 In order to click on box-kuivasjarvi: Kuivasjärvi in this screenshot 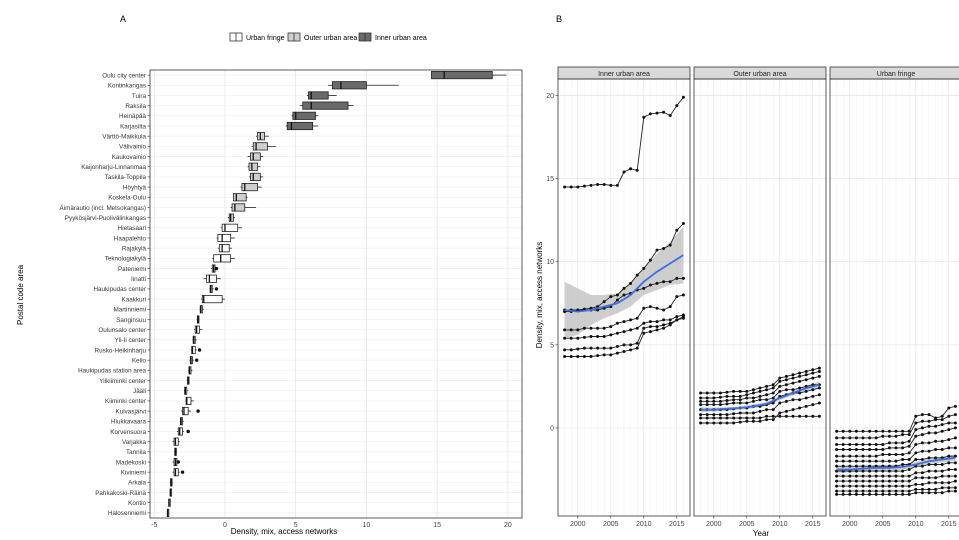, I will do `click(158, 411)`.